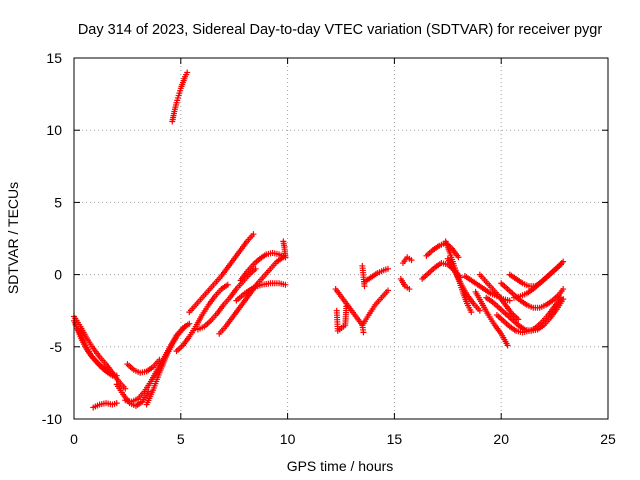  Describe the element at coordinates (52, 419) in the screenshot. I see `y-tick-label: -10` at that location.